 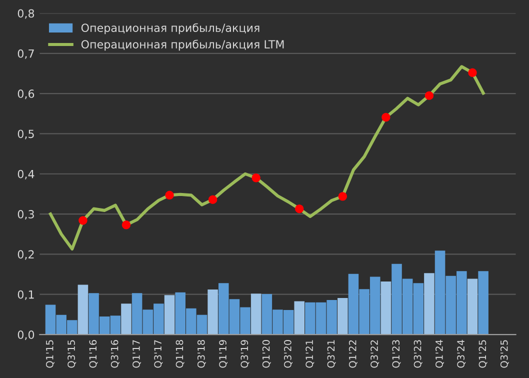 What do you see at coordinates (201, 354) in the screenshot?
I see `x-tick-label: Q3'18` at bounding box center [201, 354].